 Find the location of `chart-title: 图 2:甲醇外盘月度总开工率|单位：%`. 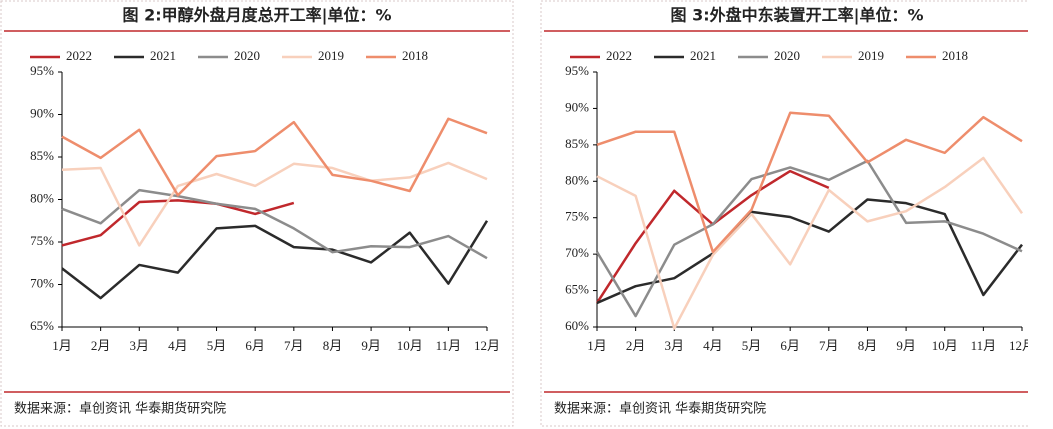

chart-title: 图 2:甲醇外盘月度总开工率|单位：% is located at coordinates (257, 16).